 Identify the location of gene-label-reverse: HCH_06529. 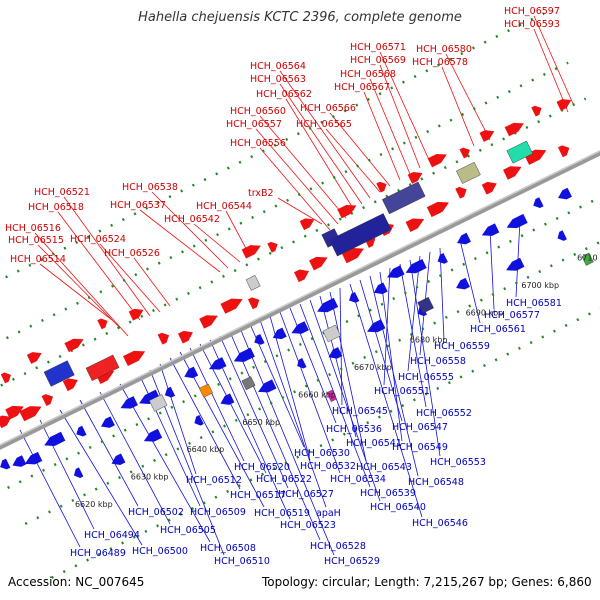
(352, 561).